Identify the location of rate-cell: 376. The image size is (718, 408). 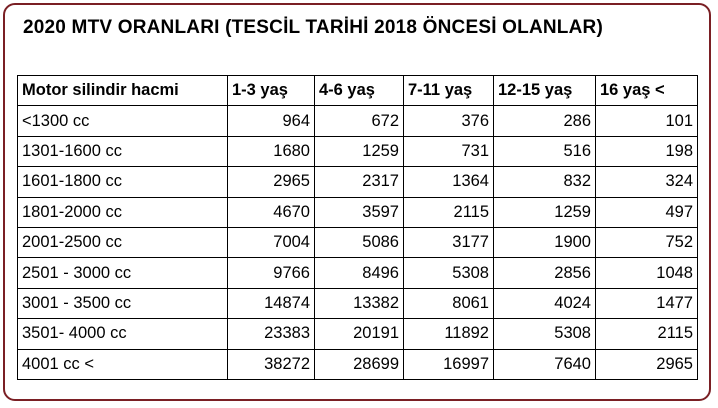
(448, 121).